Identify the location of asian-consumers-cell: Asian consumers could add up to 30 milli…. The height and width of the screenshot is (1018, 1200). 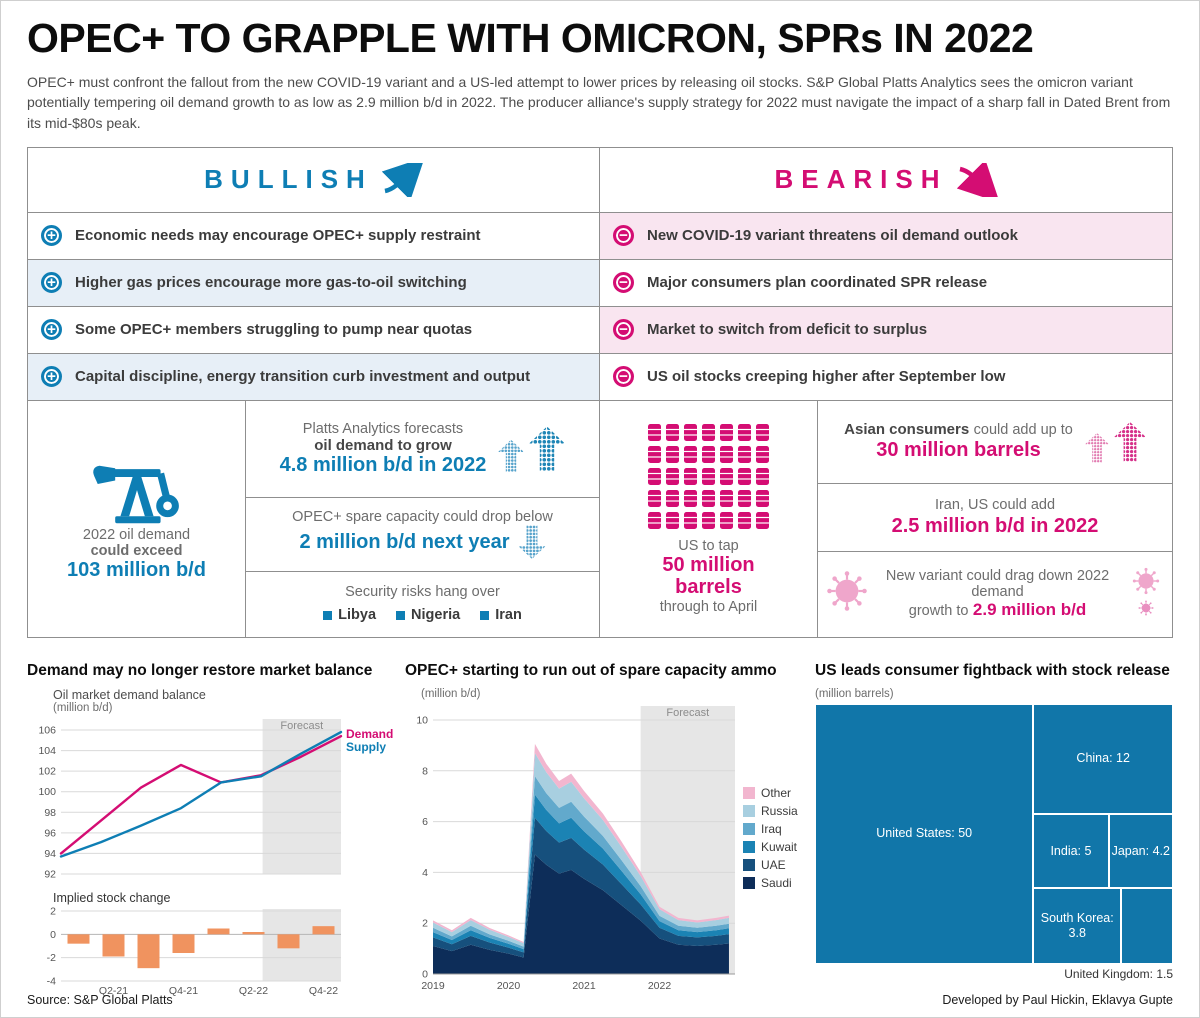
(995, 442).